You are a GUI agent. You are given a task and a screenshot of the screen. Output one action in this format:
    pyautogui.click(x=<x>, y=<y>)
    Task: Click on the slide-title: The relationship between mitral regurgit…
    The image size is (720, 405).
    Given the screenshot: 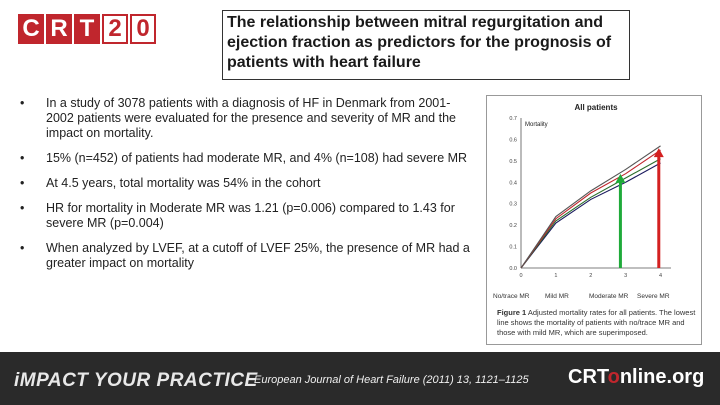 What is the action you would take?
    pyautogui.click(x=426, y=45)
    